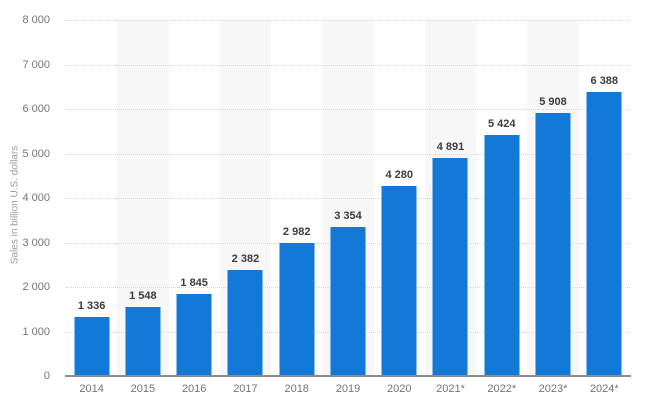 The height and width of the screenshot is (408, 646). I want to click on bar-value-label: 1 548, so click(143, 296).